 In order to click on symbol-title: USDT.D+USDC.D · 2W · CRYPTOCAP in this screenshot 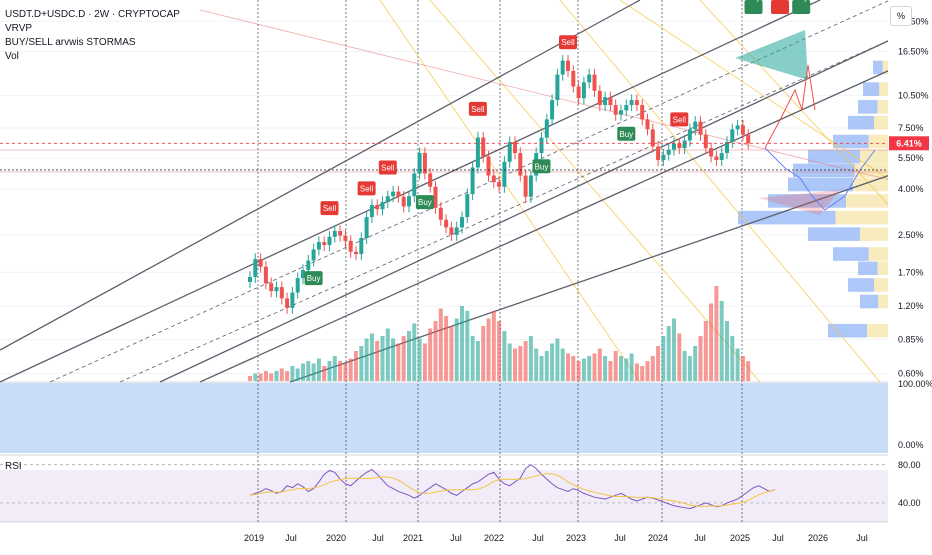, I will do `click(92, 14)`.